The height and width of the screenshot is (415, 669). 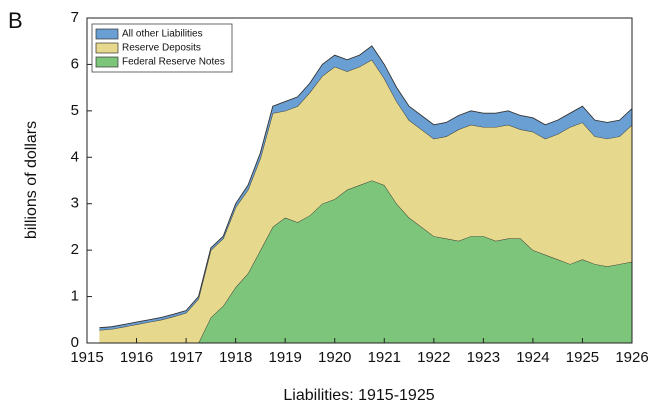 What do you see at coordinates (15, 20) in the screenshot?
I see `panel-label: B` at bounding box center [15, 20].